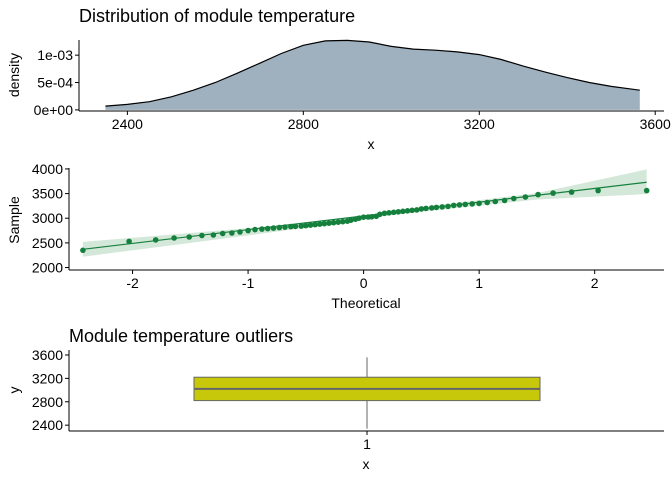 The width and height of the screenshot is (672, 480). What do you see at coordinates (366, 464) in the screenshot?
I see `box-x-title: x` at bounding box center [366, 464].